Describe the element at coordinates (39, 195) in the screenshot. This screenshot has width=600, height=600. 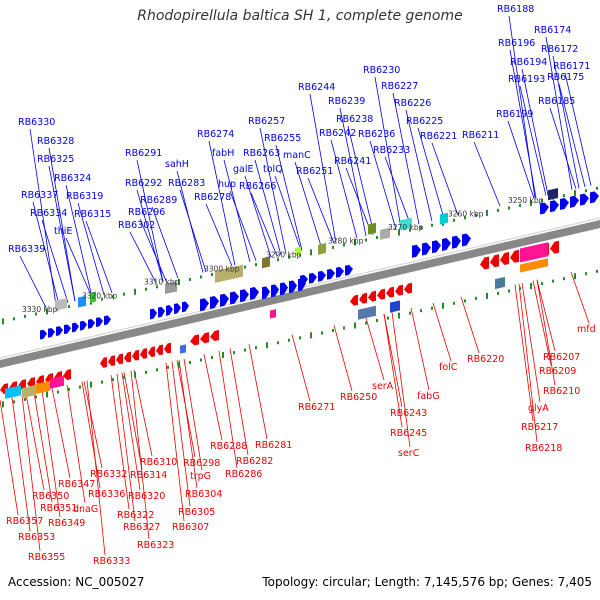
I see `forward-gene-label: RB6337` at that location.